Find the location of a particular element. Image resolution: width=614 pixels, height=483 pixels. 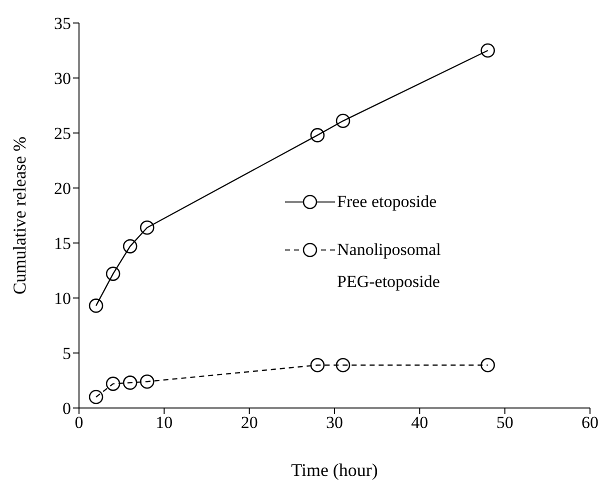

y-tick-label: 30 is located at coordinates (62, 78).